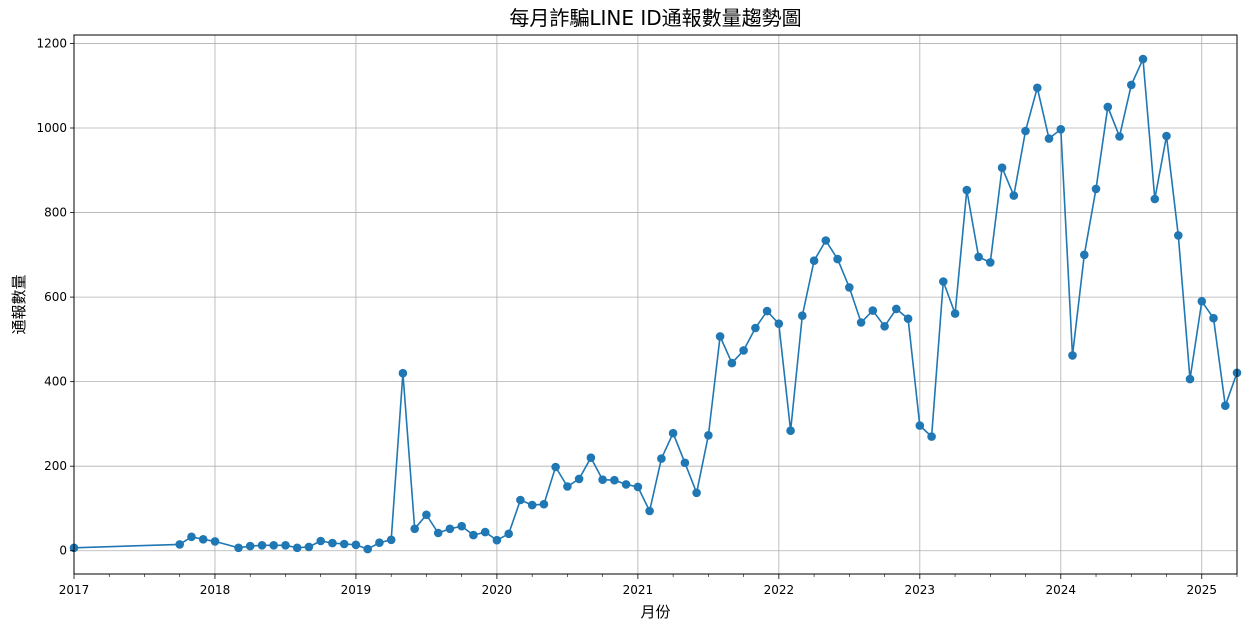 The width and height of the screenshot is (1246, 631). Describe the element at coordinates (920, 590) in the screenshot. I see `x-tick-label: 2023` at that location.